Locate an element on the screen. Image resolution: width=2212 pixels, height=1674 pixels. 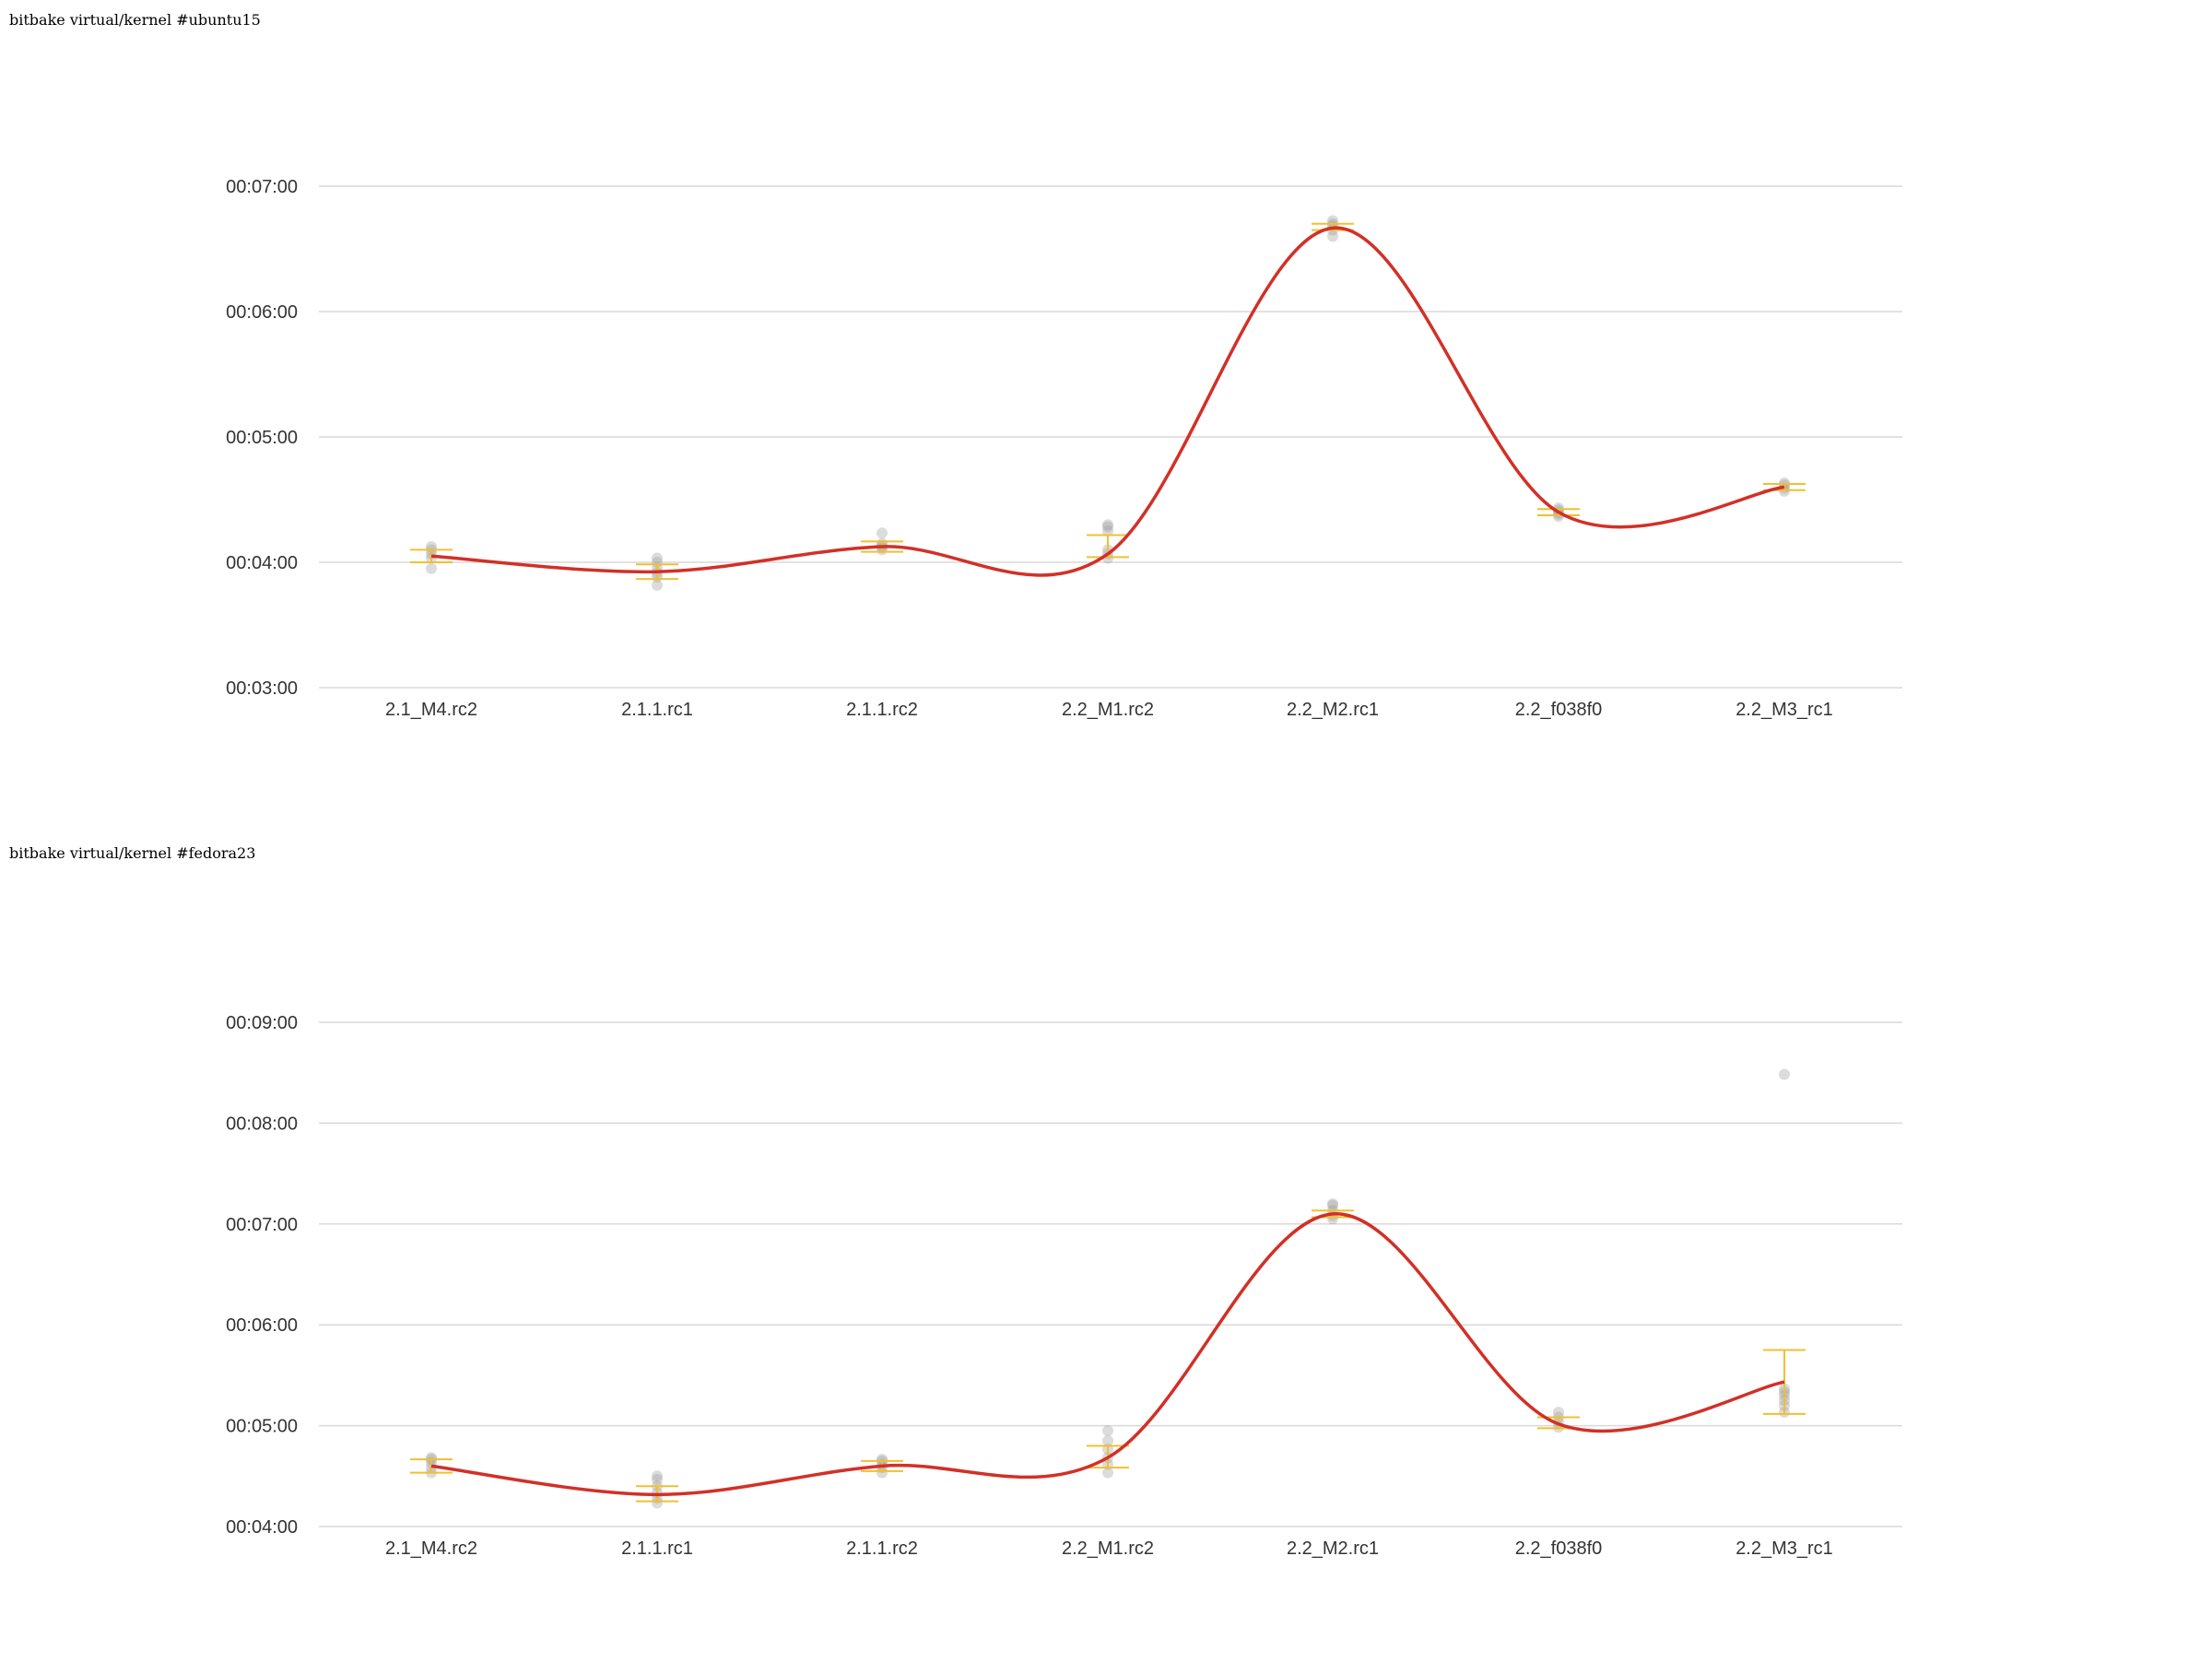
chart-title: bitbake virtual/kernel #ubuntu15 is located at coordinates (135, 20).